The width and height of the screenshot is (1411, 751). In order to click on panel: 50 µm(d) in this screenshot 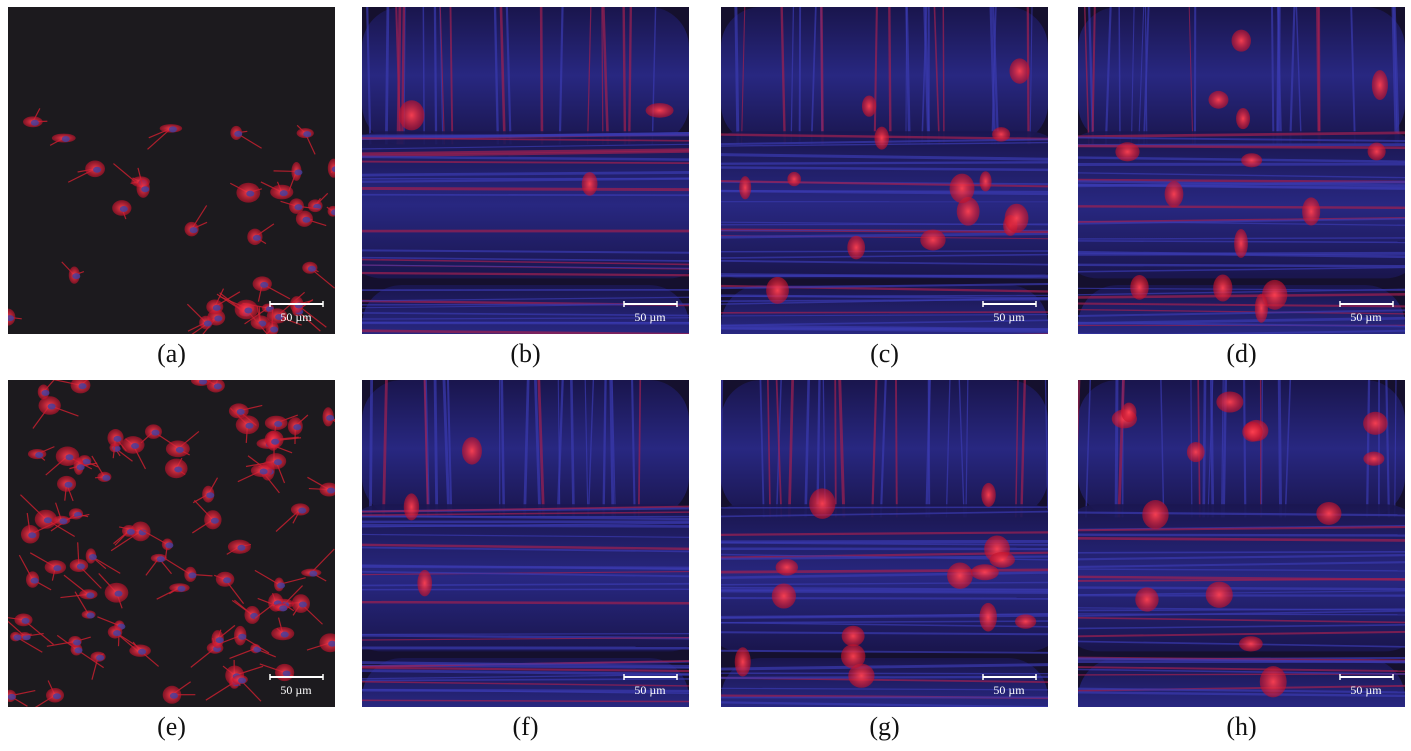, I will do `click(1234, 195)`.